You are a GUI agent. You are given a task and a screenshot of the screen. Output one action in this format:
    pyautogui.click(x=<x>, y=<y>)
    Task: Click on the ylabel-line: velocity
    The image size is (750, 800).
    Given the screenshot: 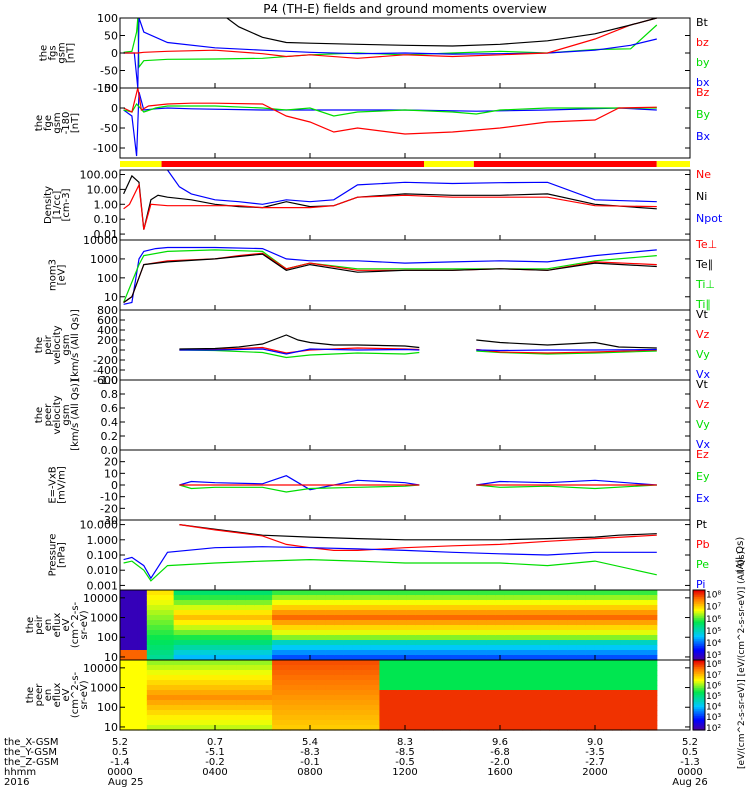 What is the action you would take?
    pyautogui.click(x=57, y=414)
    